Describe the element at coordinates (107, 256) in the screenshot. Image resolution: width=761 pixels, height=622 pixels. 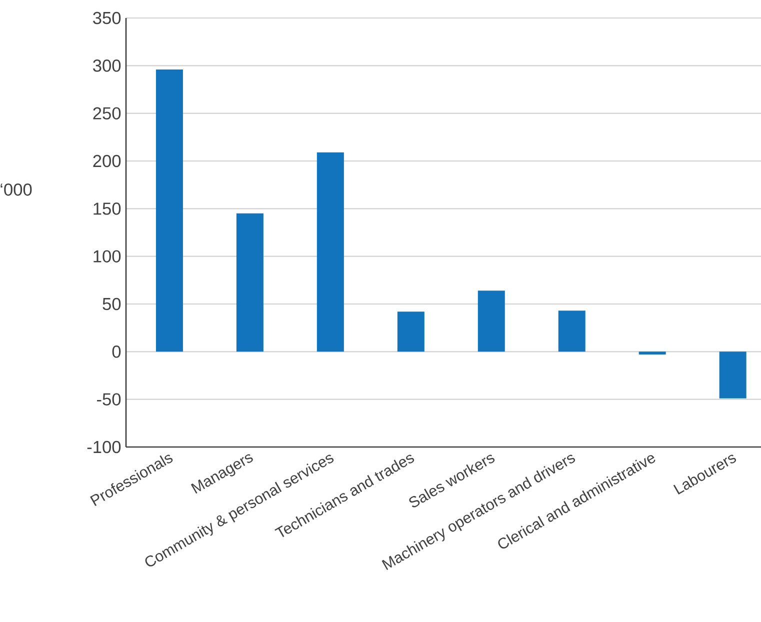
I see `y-tick-label: 100` at that location.